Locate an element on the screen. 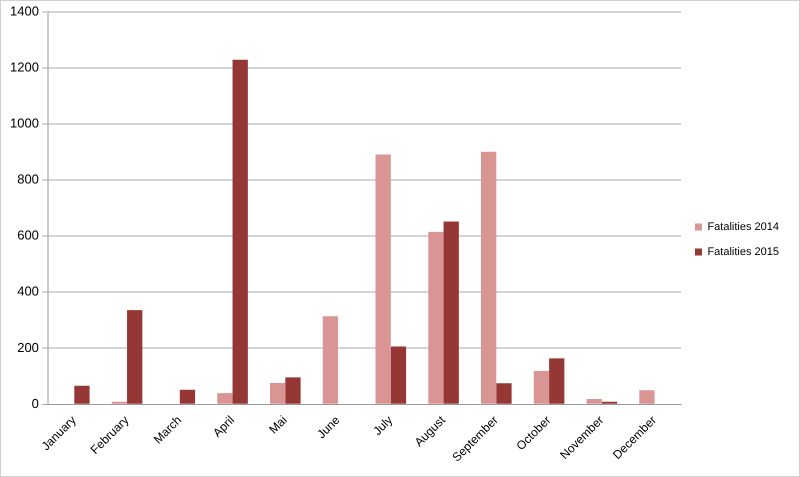 The width and height of the screenshot is (800, 477). y-tick-label: 200 is located at coordinates (28, 347).